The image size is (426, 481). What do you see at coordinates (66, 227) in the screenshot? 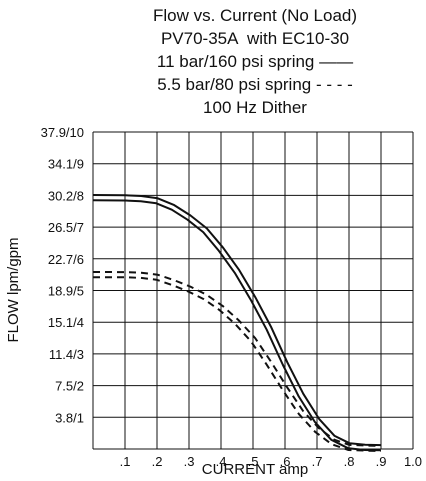
I see `y-tick-label: 26.5/7` at bounding box center [66, 227].